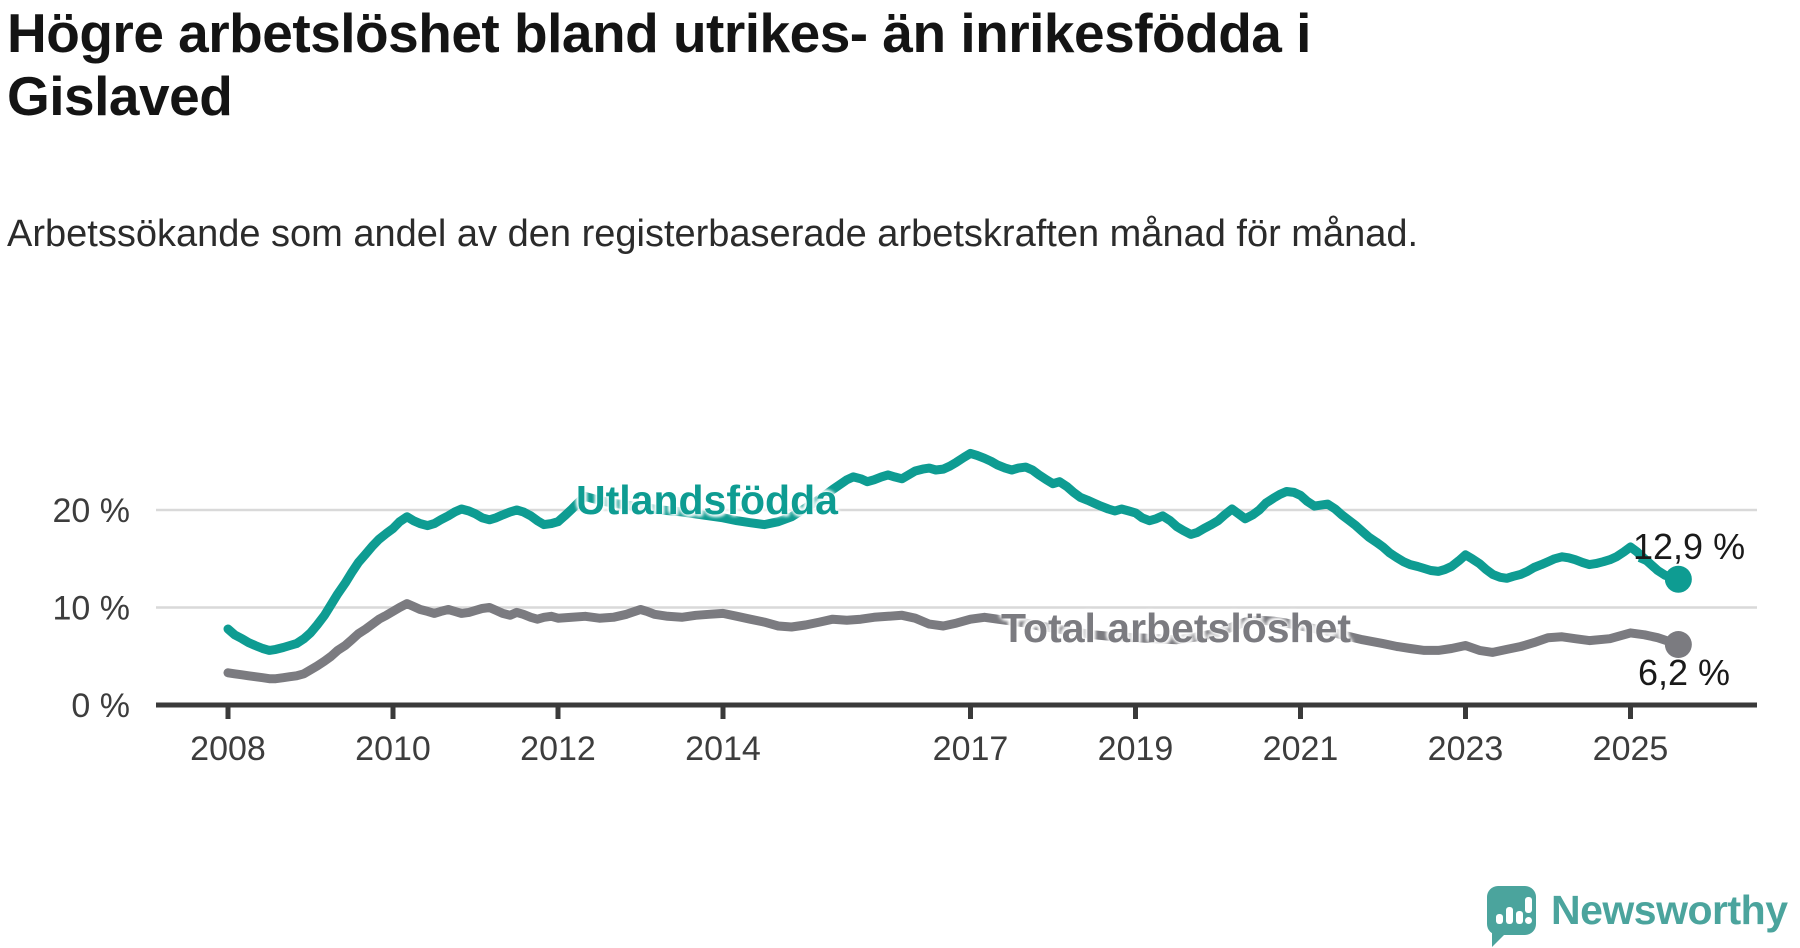 The width and height of the screenshot is (1800, 948). I want to click on y-tick-label: 10 %, so click(92, 609).